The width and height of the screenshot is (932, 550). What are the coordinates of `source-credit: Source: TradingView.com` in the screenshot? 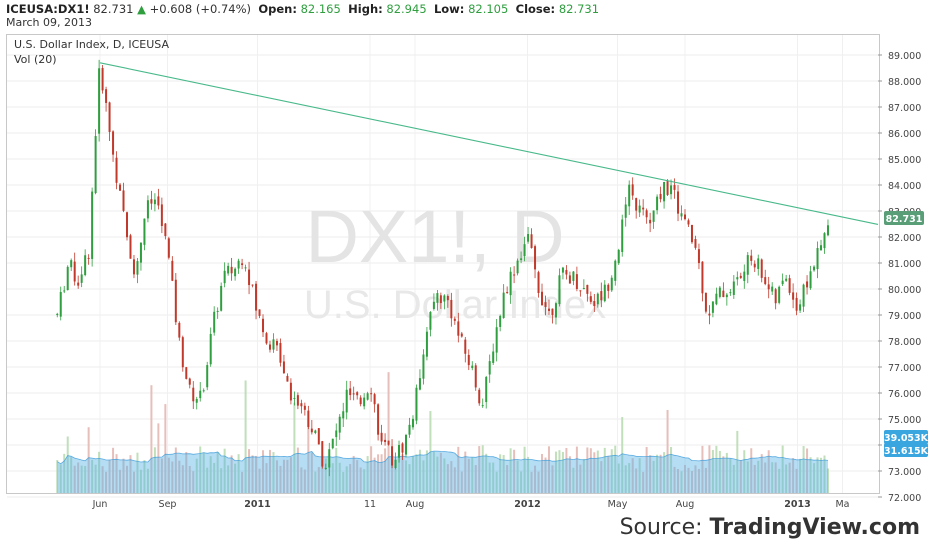 It's located at (770, 527).